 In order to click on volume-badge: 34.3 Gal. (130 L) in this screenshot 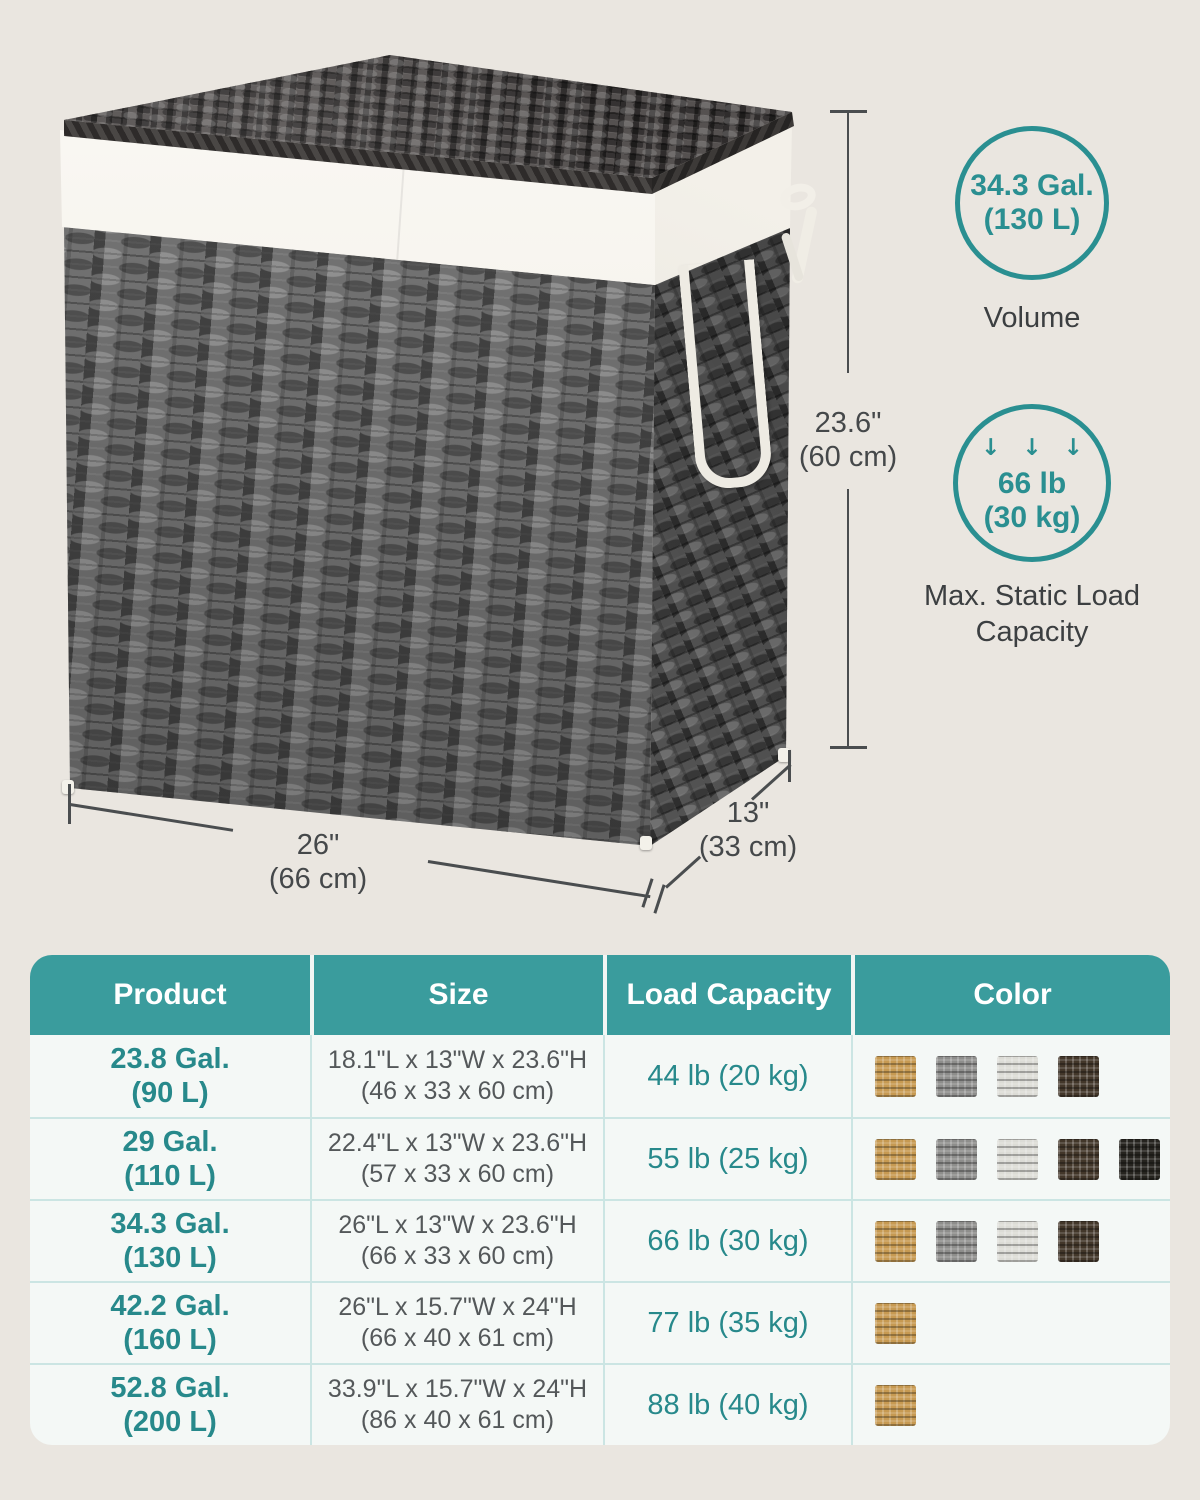, I will do `click(1032, 203)`.